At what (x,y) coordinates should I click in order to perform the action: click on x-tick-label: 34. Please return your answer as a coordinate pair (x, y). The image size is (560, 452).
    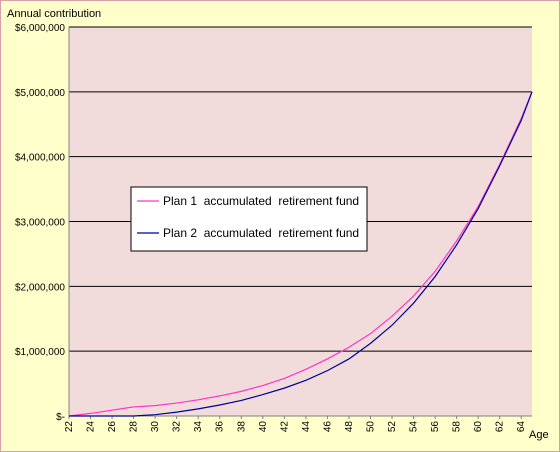
    Looking at the image, I should click on (198, 427).